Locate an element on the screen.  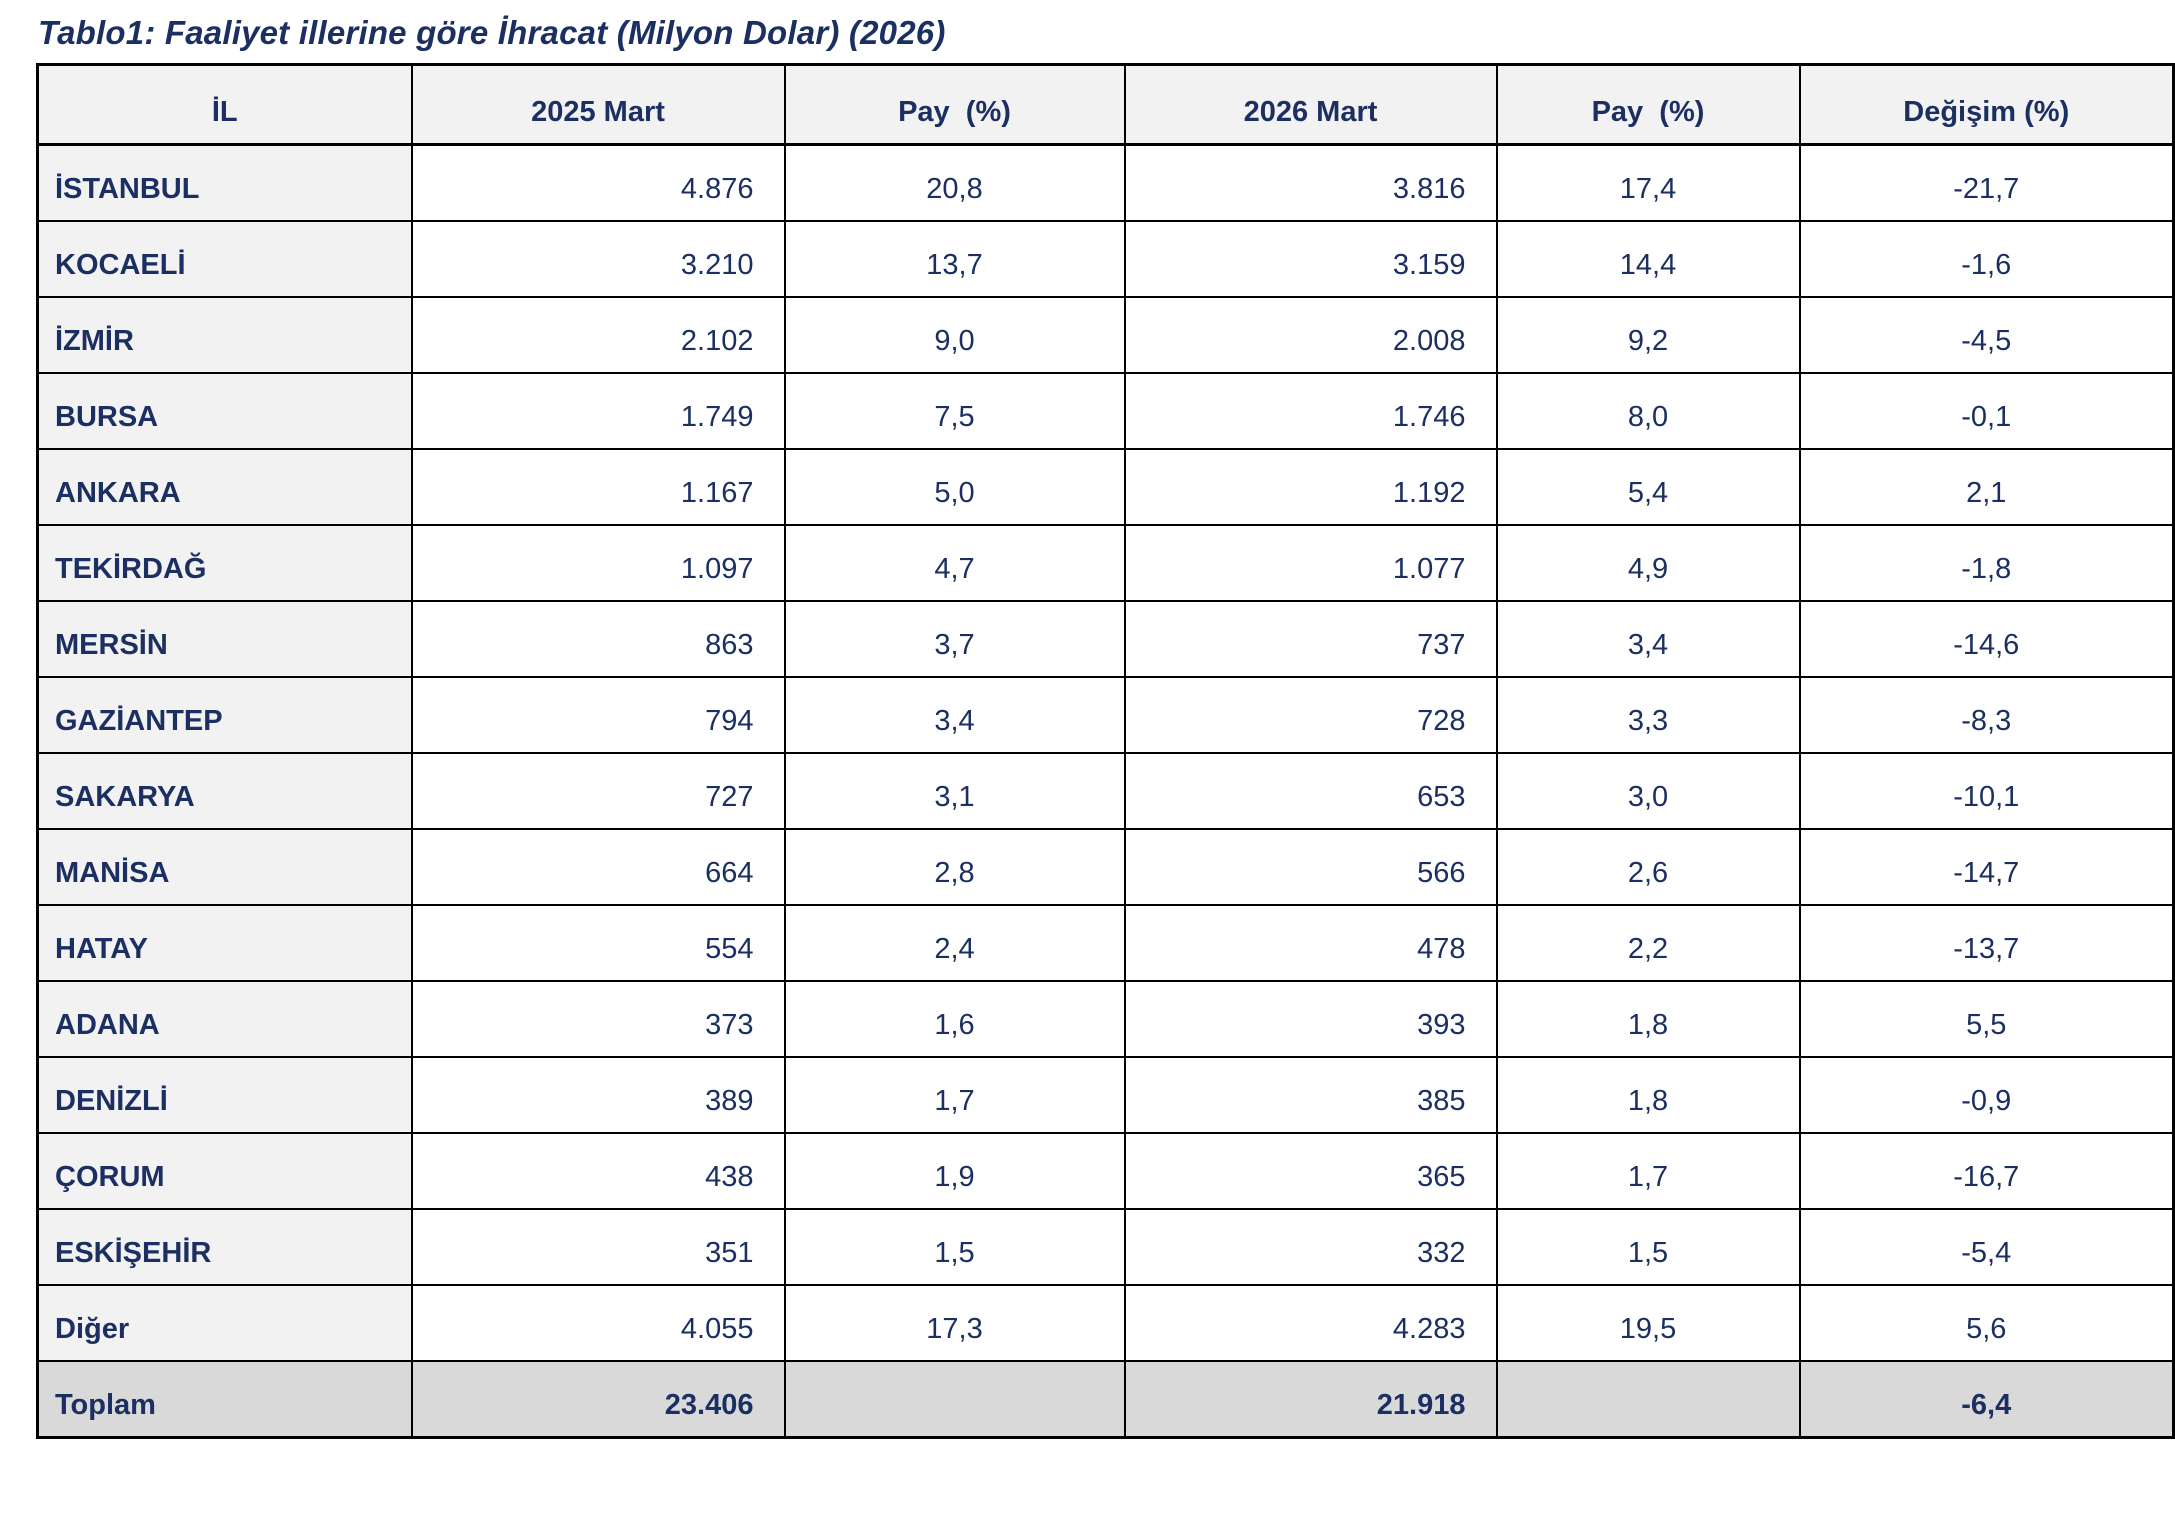
cell-2026-share: 3,4 is located at coordinates (1648, 639).